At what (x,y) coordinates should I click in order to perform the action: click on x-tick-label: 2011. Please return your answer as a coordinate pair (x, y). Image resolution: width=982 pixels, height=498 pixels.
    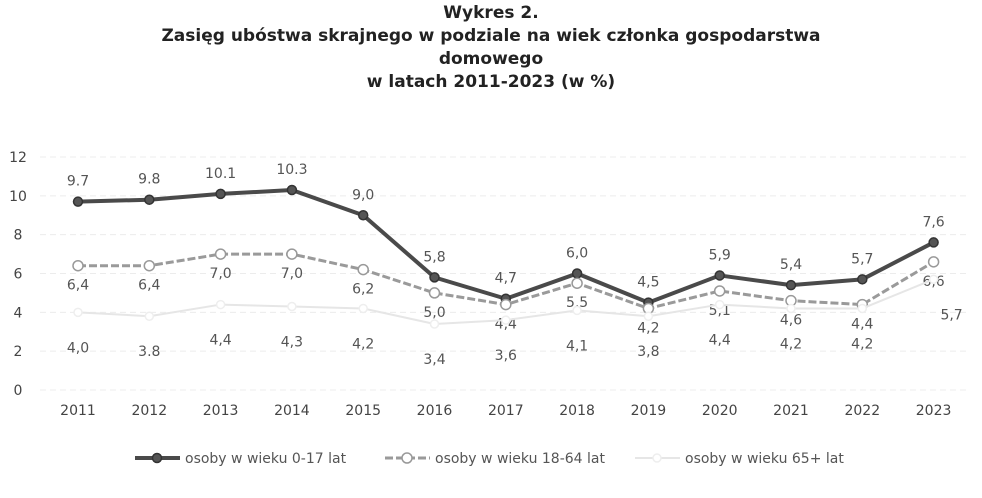
    Looking at the image, I should click on (78, 411).